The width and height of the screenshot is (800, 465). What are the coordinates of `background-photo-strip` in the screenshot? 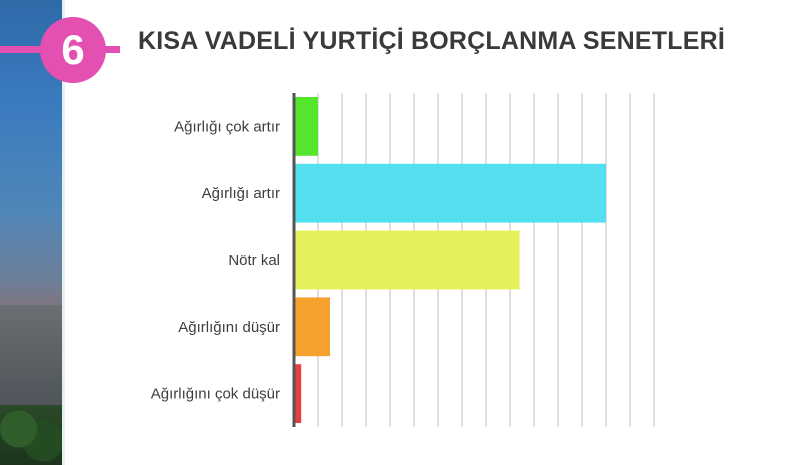 It's located at (31, 232).